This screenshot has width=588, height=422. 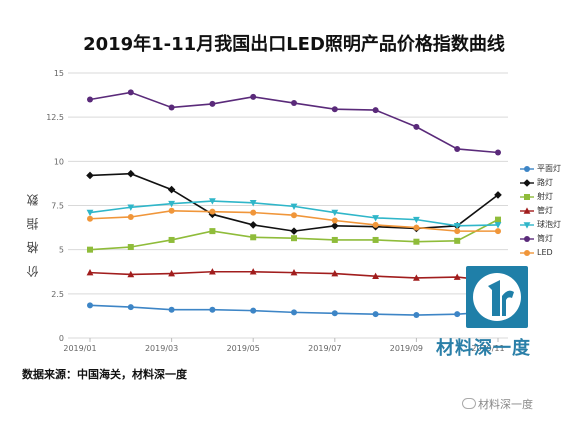 What do you see at coordinates (294, 221) in the screenshot?
I see `series-LED` at bounding box center [294, 221].